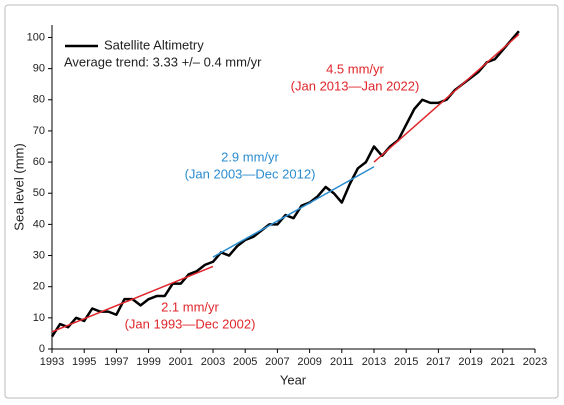 The image size is (564, 405). Describe the element at coordinates (39, 100) in the screenshot. I see `y-tick-label: 80` at that location.